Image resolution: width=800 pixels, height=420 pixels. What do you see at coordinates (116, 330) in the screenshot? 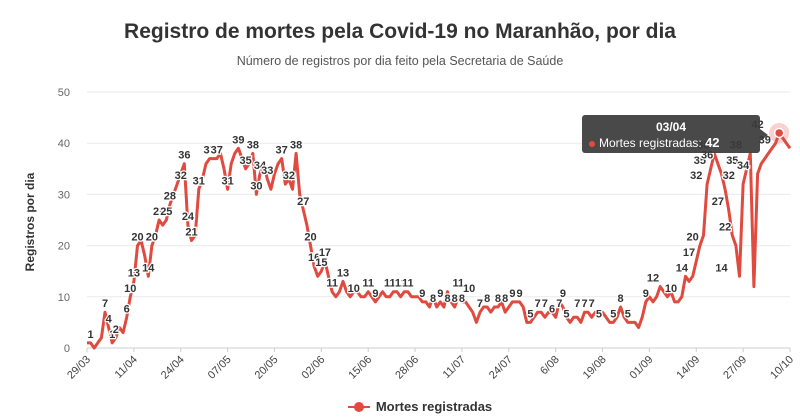
I see `data-label: 2` at bounding box center [116, 330].